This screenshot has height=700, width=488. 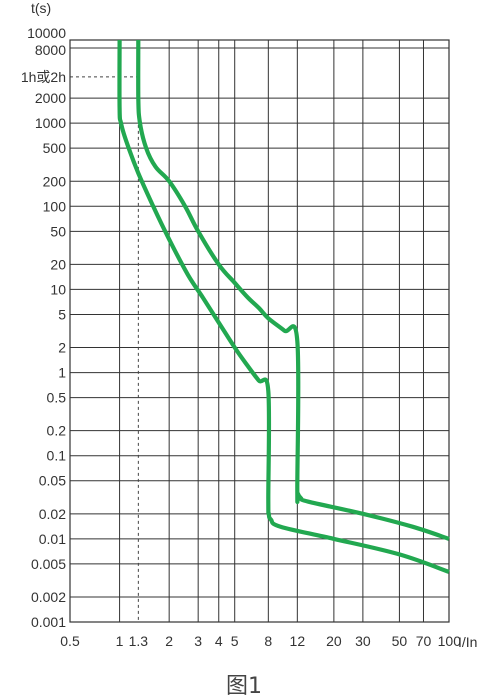 What do you see at coordinates (55, 206) in the screenshot?
I see `y-tick-label: 100` at bounding box center [55, 206].